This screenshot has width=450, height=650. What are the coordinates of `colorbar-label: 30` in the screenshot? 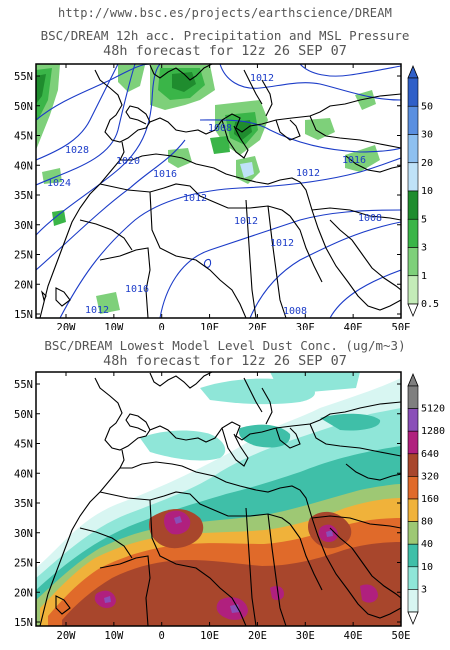 It's located at (427, 135).